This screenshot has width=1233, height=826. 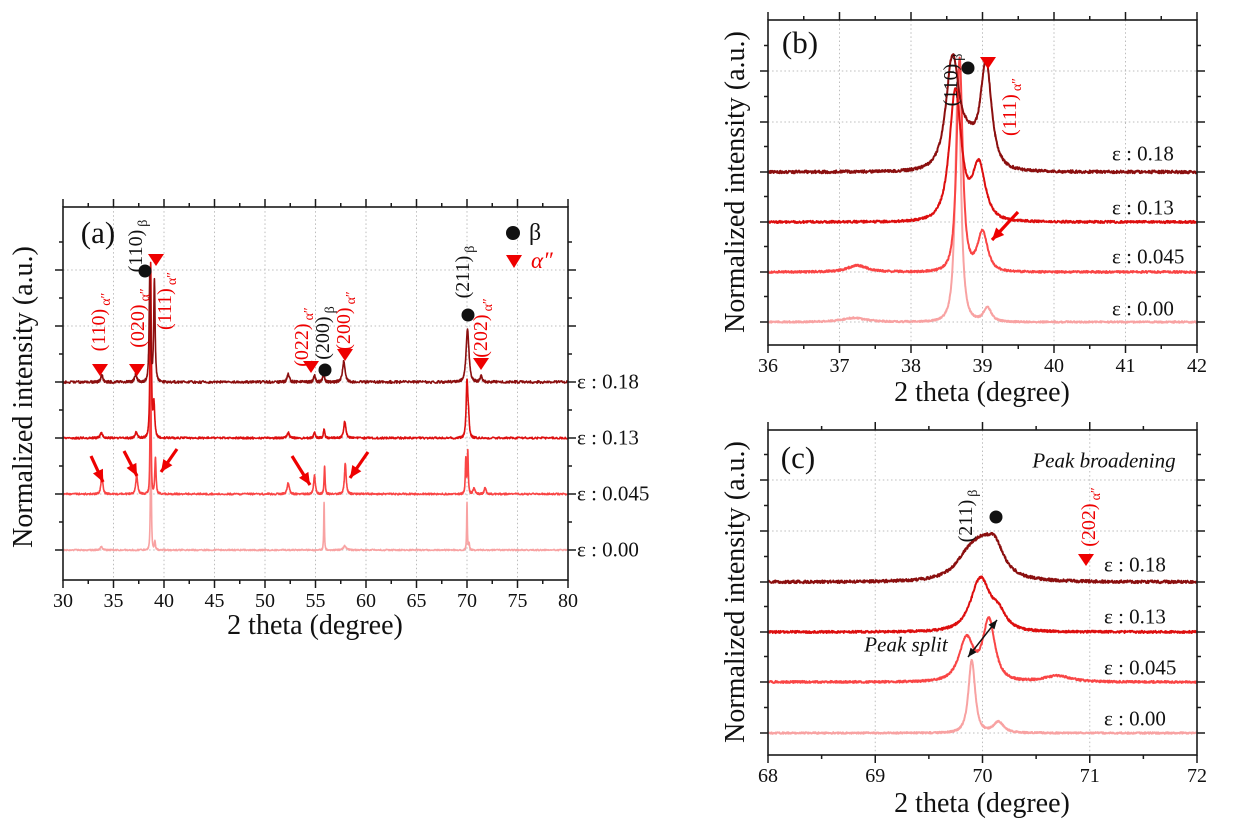 I want to click on peak-hkl-label: (111) α″, so click(x=167, y=301).